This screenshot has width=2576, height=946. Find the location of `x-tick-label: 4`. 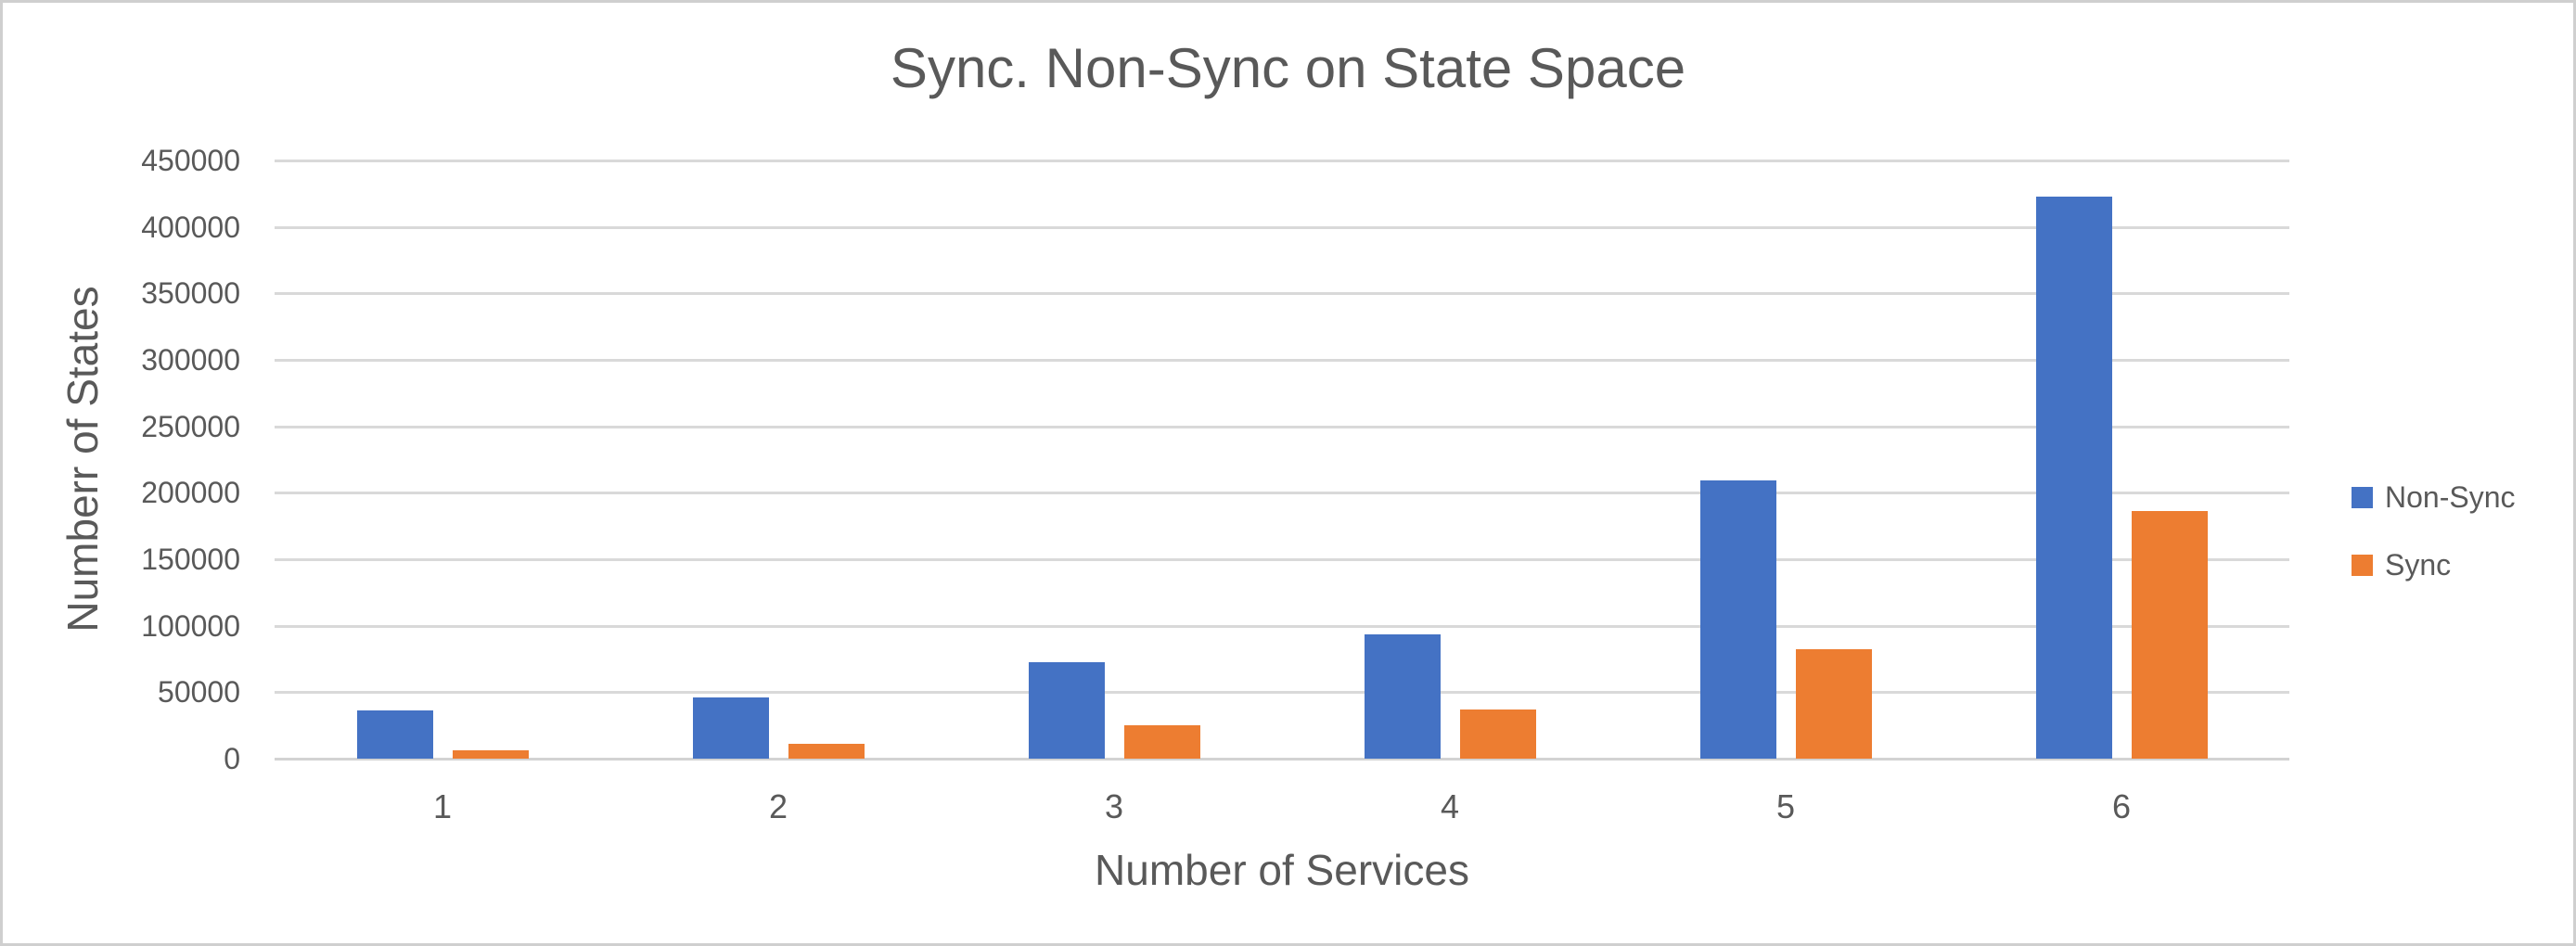

x-tick-label: 4 is located at coordinates (1450, 806).